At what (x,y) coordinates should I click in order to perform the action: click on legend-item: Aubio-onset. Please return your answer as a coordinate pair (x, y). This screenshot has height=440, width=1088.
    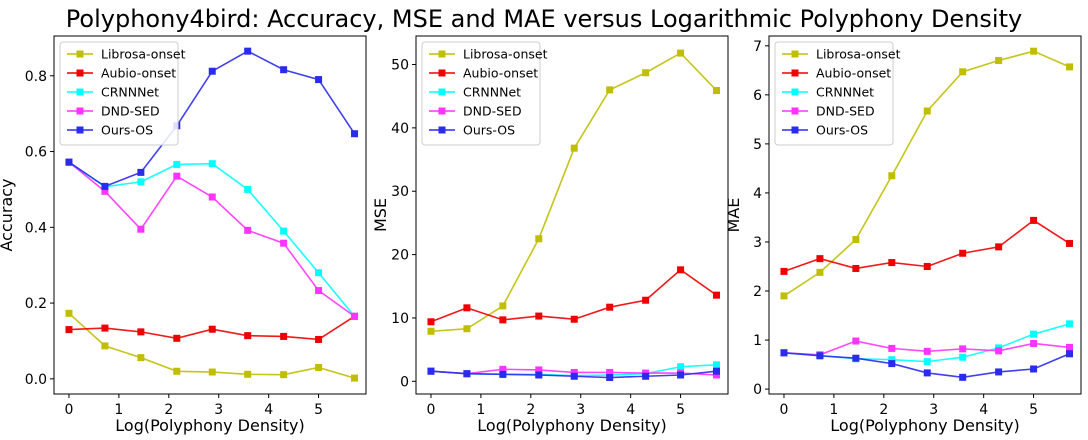
    Looking at the image, I should click on (483, 73).